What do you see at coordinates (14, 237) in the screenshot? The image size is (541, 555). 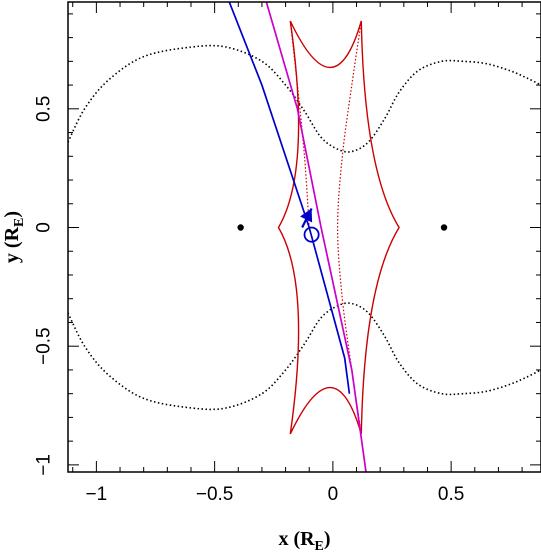 I see `y-axis-label: y (RE)` at bounding box center [14, 237].